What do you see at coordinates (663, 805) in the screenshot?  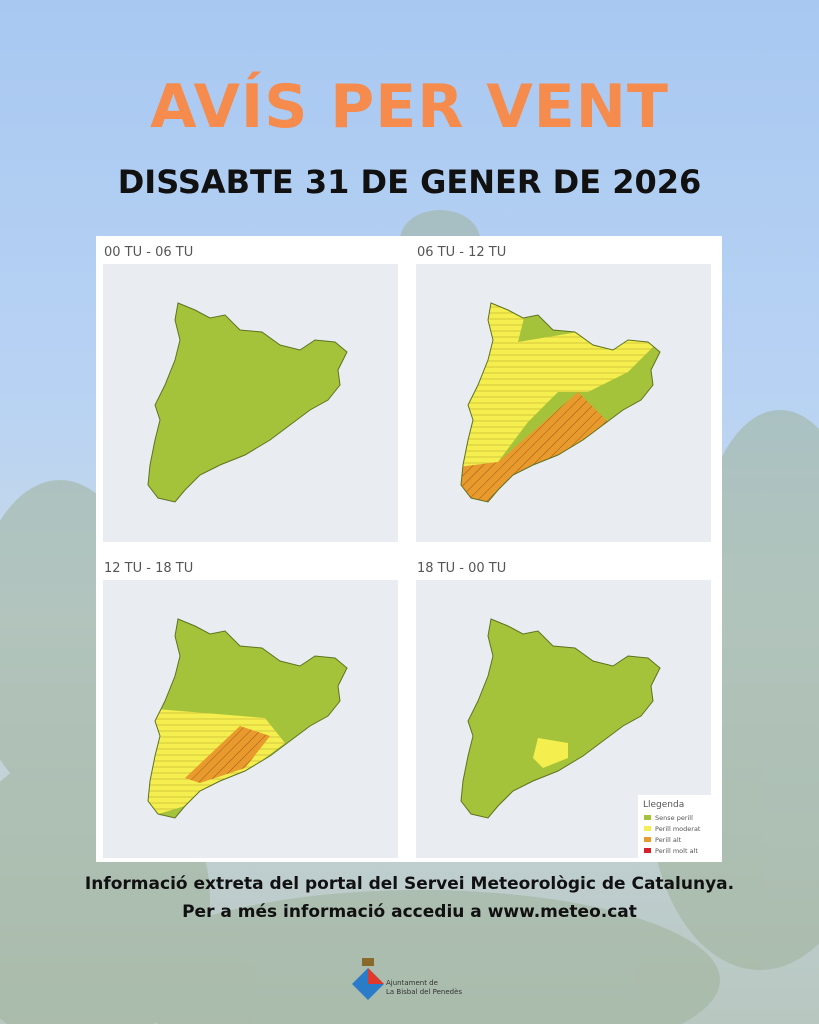 I see `legend-title: Llegenda` at bounding box center [663, 805].